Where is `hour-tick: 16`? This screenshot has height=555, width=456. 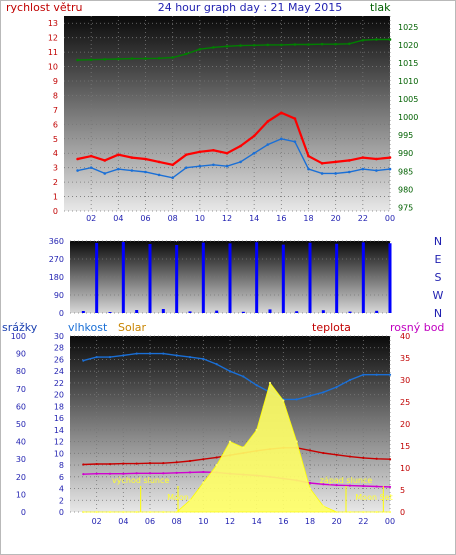 hour-tick: 16 is located at coordinates (281, 218).